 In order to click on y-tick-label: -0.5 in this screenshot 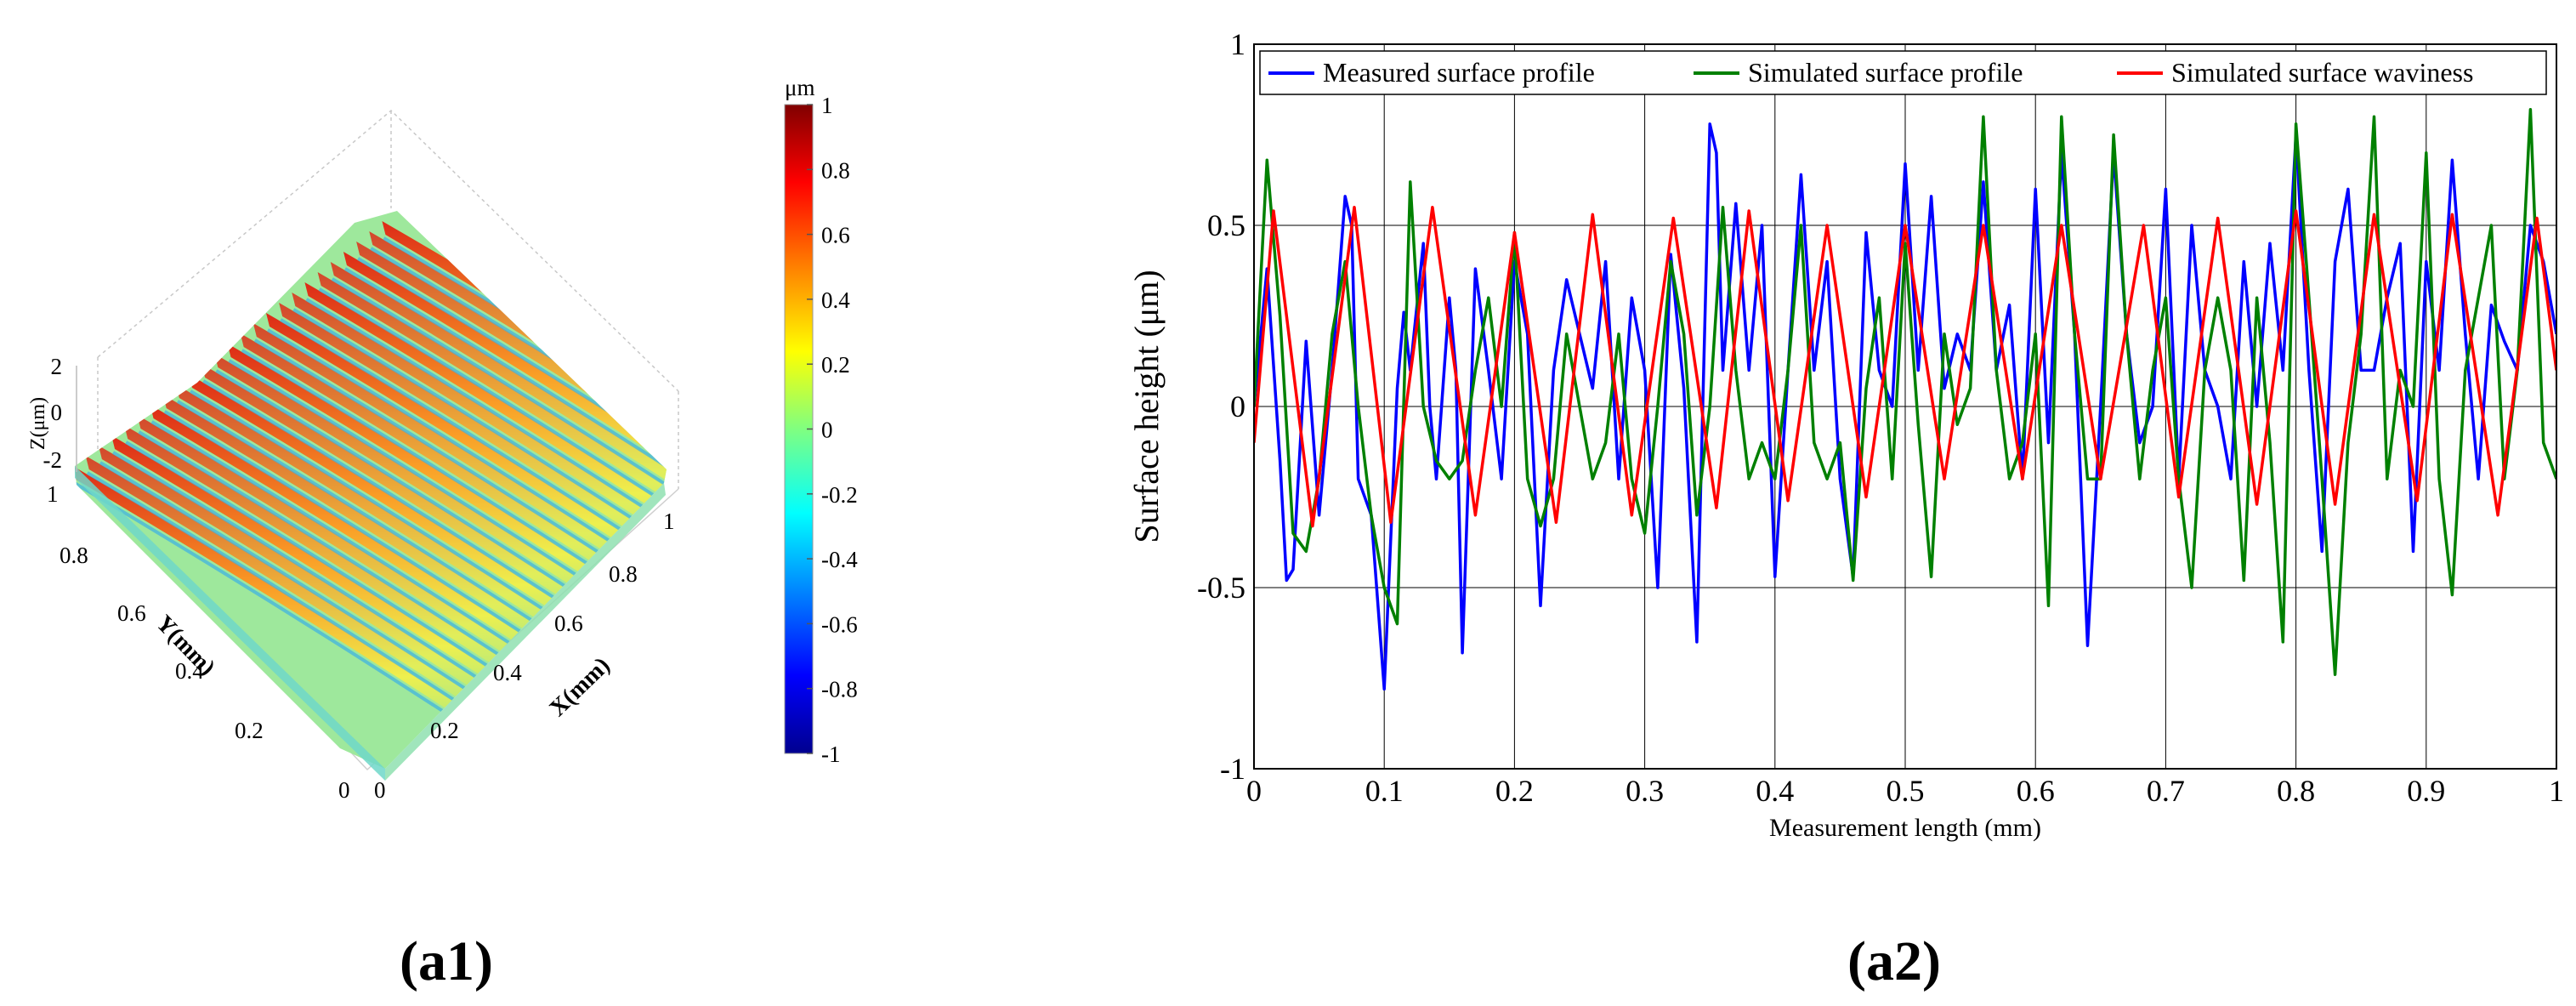, I will do `click(1221, 588)`.